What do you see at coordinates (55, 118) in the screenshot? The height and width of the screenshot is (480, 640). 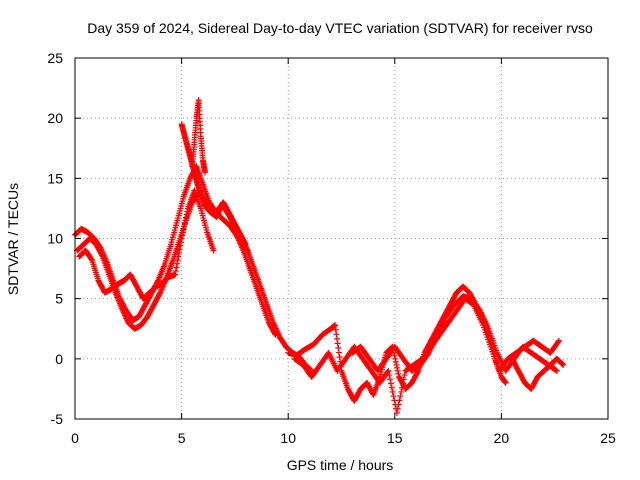 I see `y-tick-label: 20` at bounding box center [55, 118].